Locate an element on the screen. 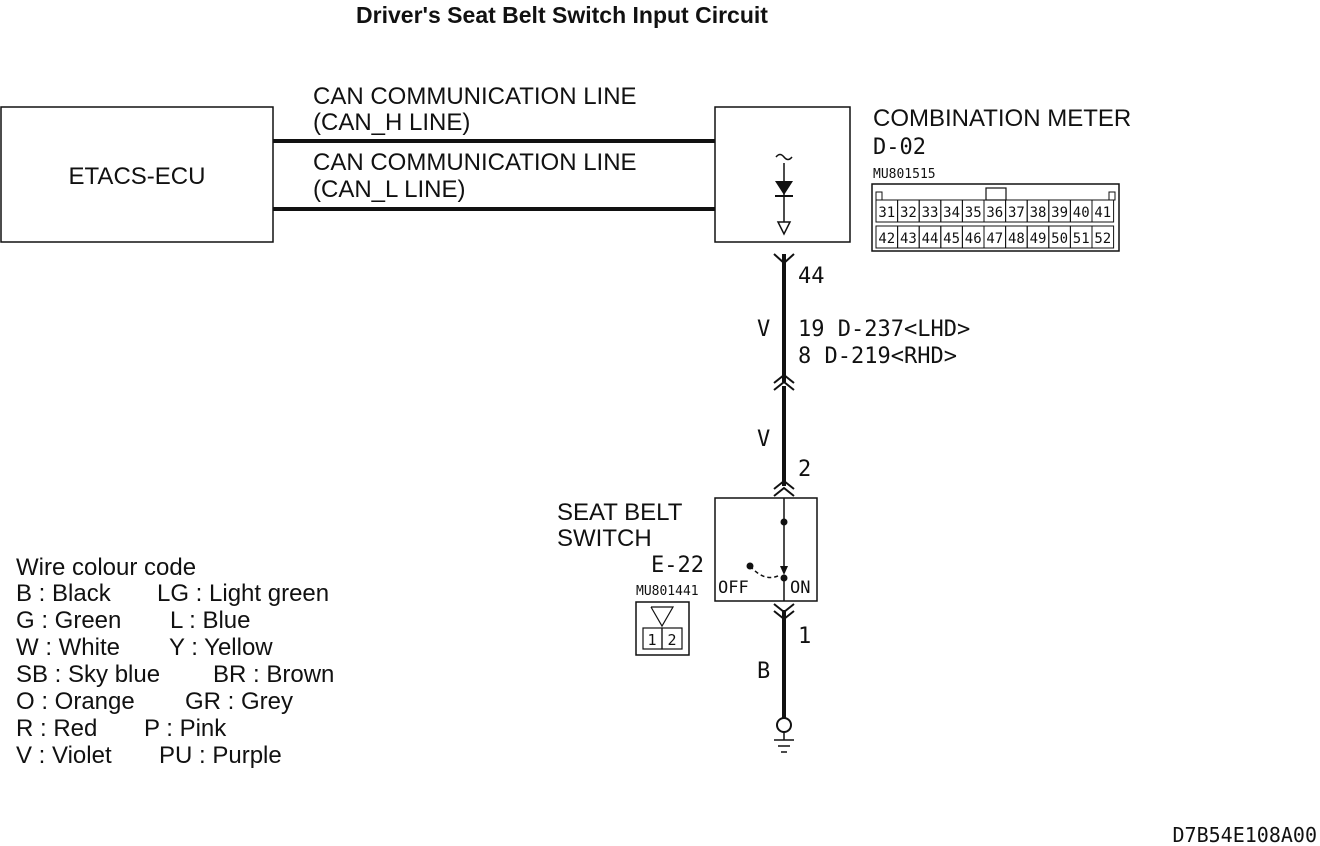  meter-pin-label: 48 is located at coordinates (1016, 239).